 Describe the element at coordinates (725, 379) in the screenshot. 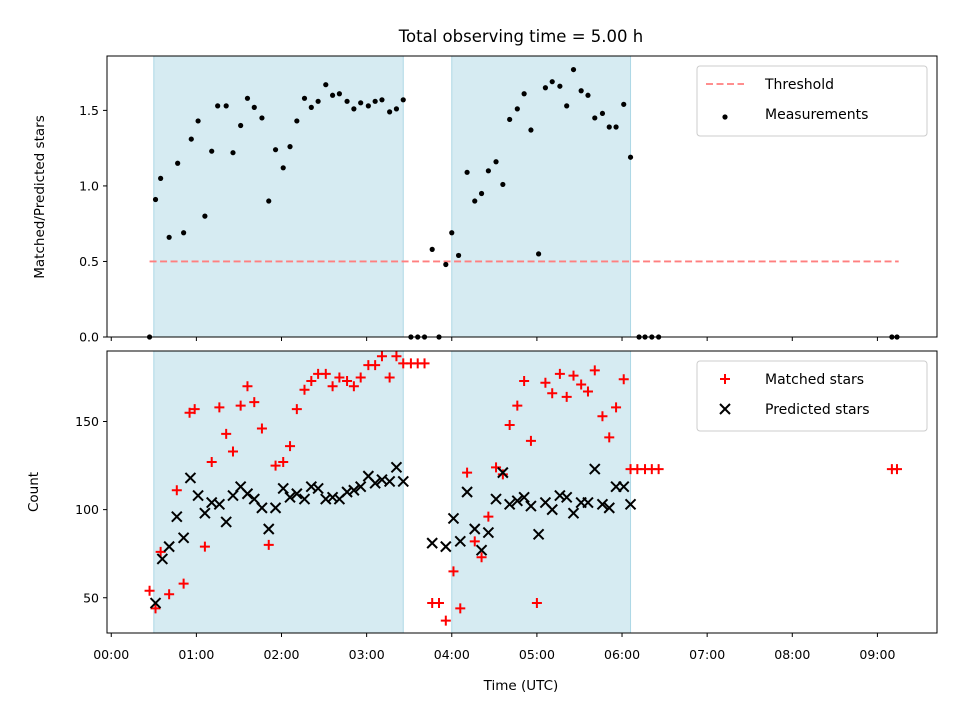

I see `legend-matched-swatch` at that location.